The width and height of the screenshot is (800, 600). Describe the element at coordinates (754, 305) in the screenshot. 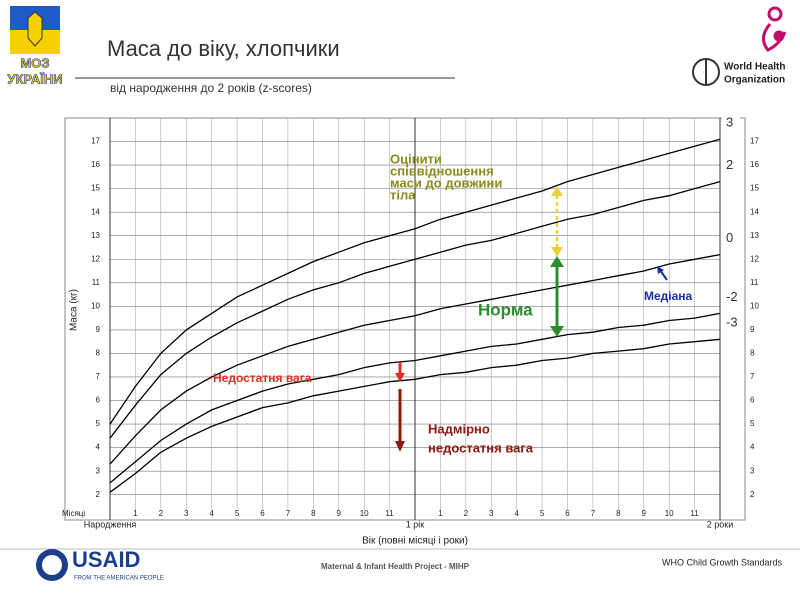

I see `y-tick-label-right: 10` at that location.